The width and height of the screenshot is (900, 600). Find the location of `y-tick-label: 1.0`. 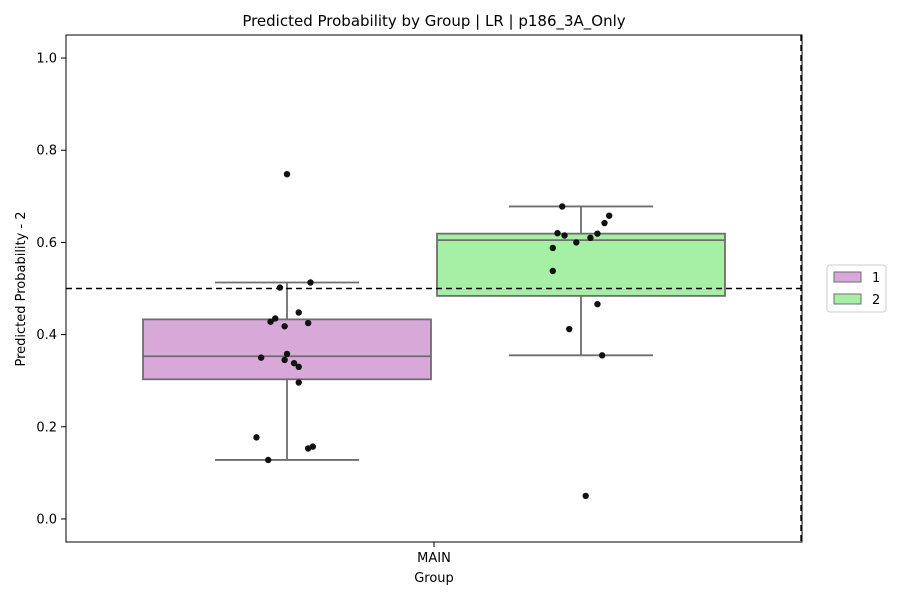

y-tick-label: 1.0 is located at coordinates (46, 59).